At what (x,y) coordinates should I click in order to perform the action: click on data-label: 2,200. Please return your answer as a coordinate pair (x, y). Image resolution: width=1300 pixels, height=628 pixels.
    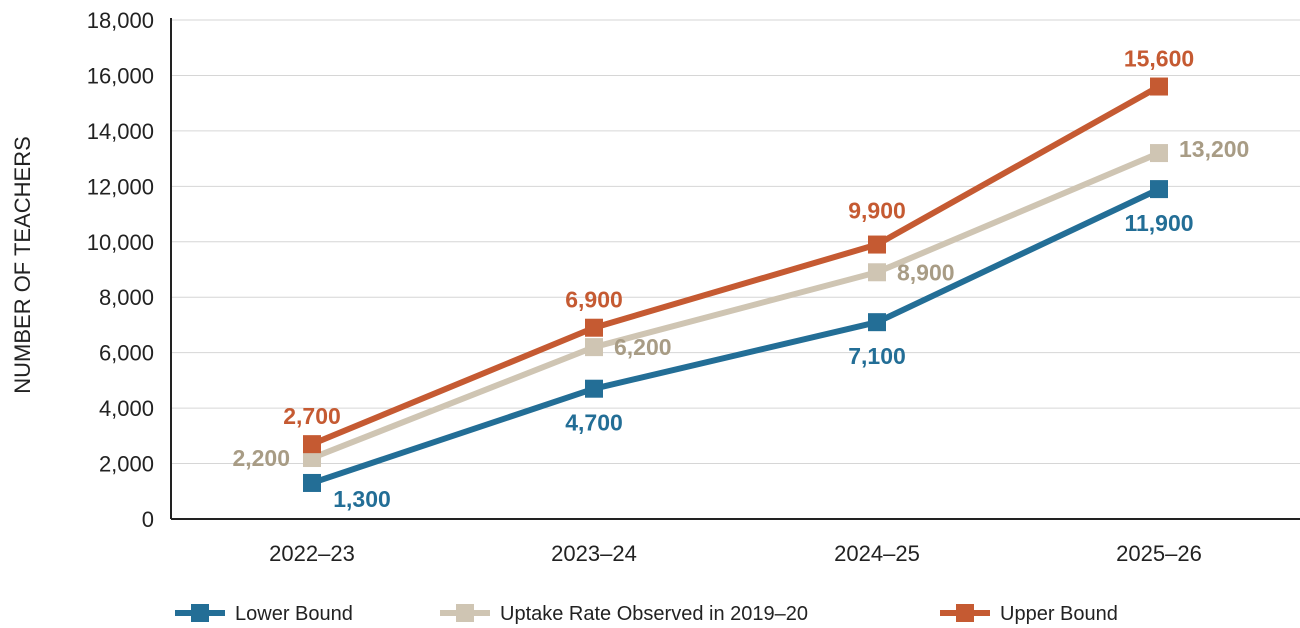
    Looking at the image, I should click on (261, 458).